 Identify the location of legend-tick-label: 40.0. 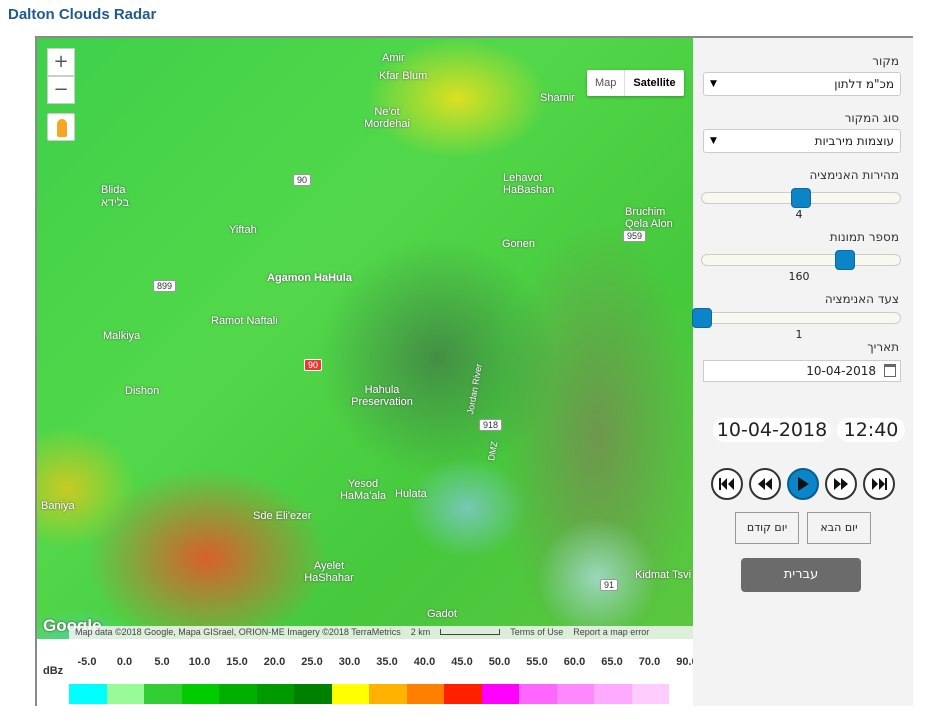
(424, 662).